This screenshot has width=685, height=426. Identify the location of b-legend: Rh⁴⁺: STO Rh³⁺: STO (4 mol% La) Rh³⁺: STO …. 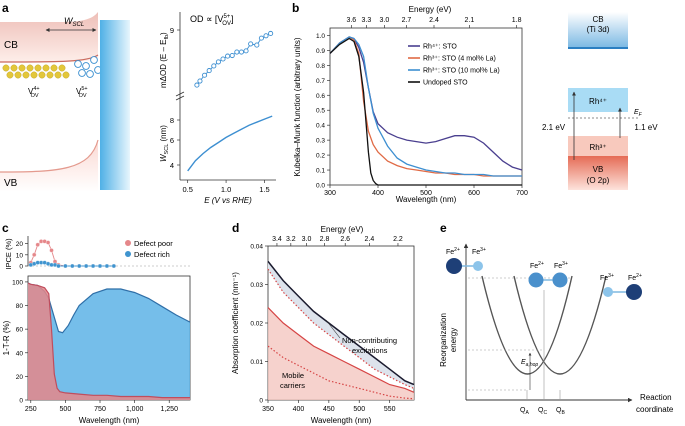
(454, 65).